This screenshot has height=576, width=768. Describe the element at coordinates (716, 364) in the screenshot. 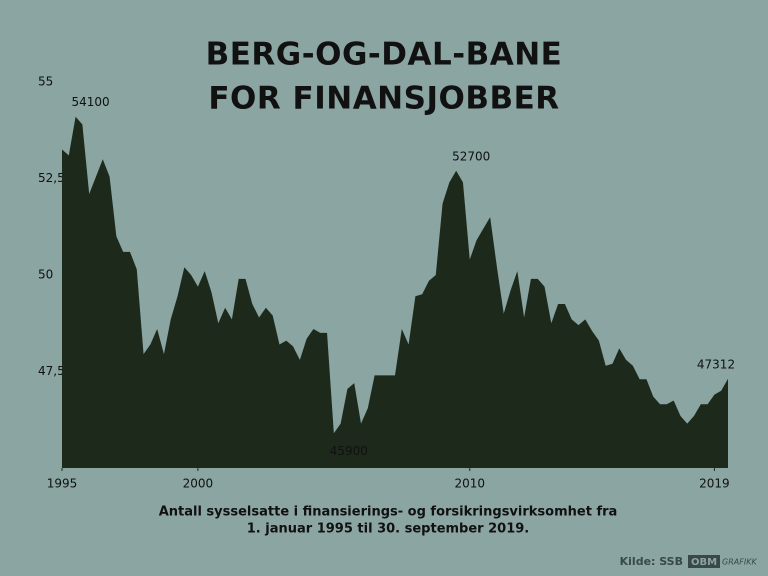

I see `data-label: 47312` at that location.